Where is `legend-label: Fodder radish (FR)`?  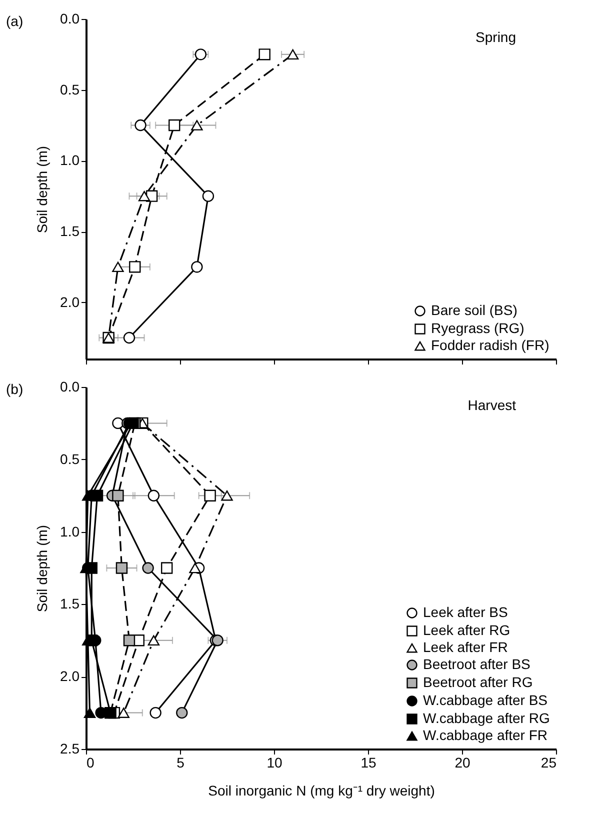
legend-label: Fodder radish (FR) is located at coordinates (490, 345).